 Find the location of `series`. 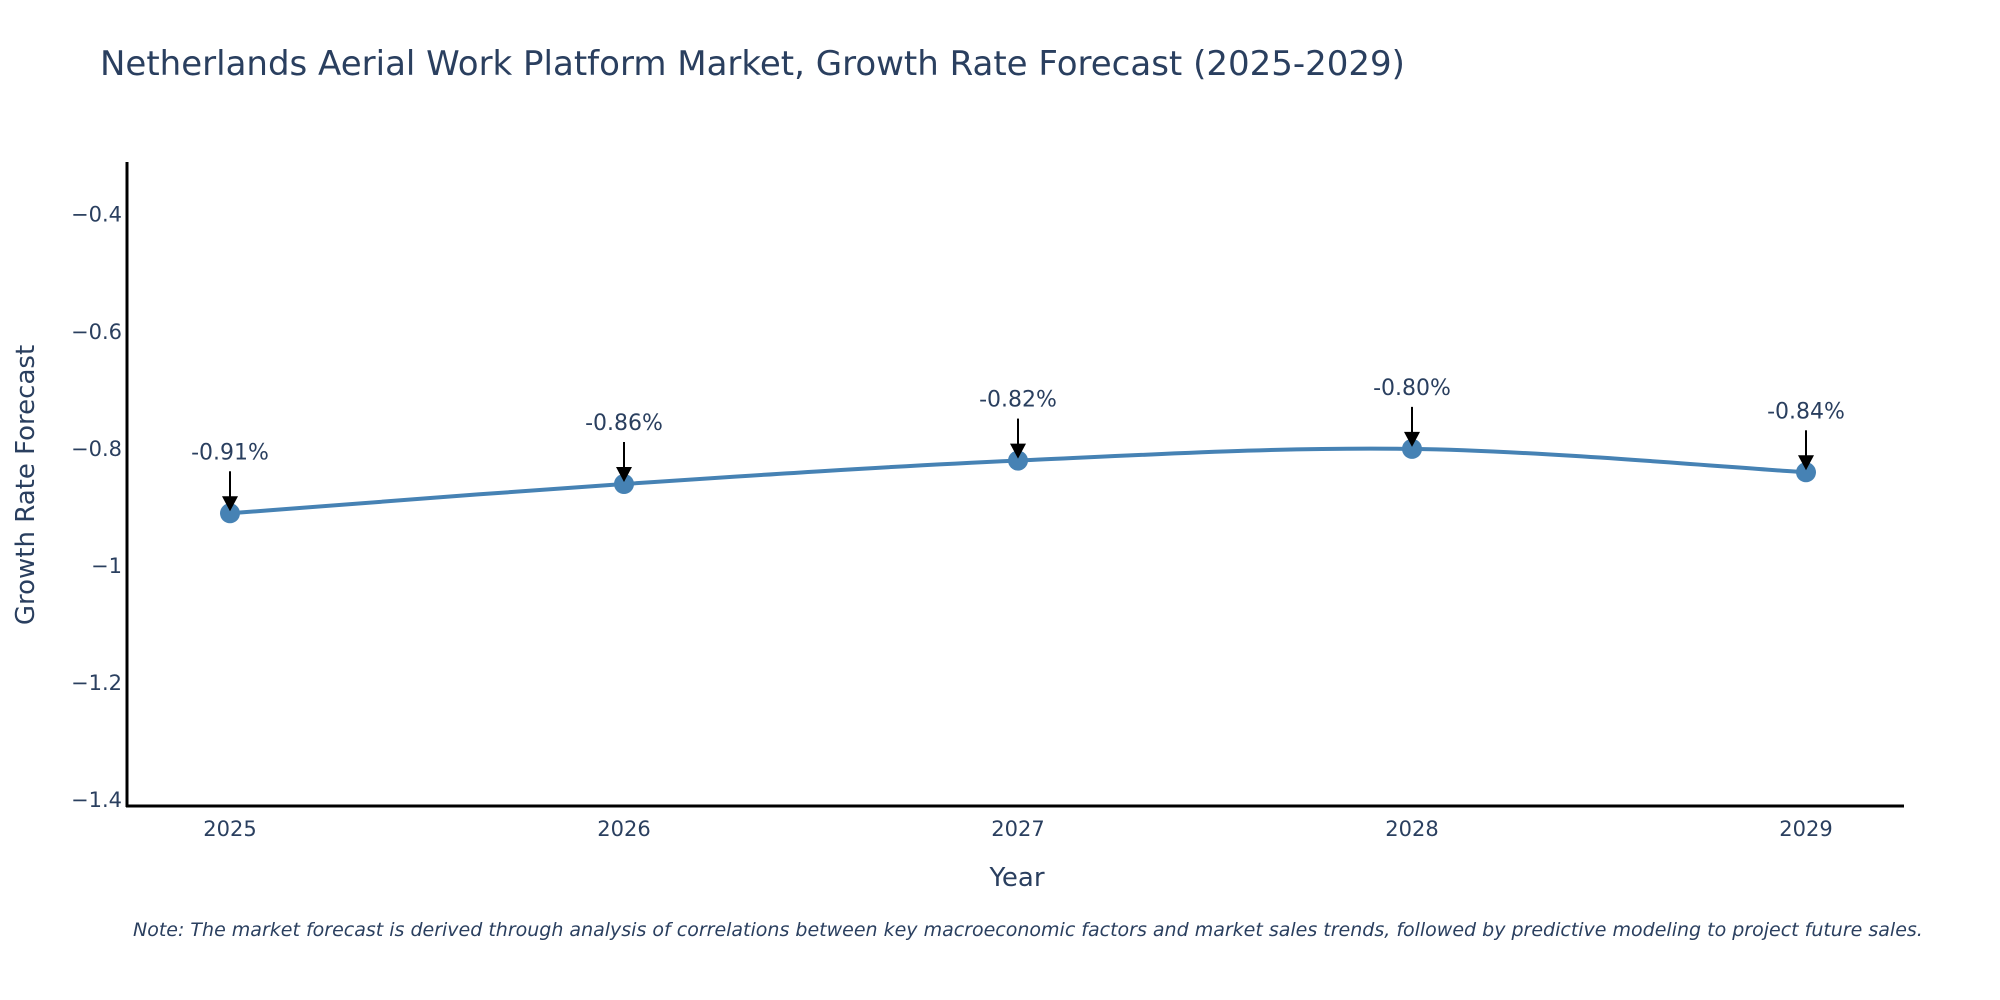

series is located at coordinates (1018, 481).